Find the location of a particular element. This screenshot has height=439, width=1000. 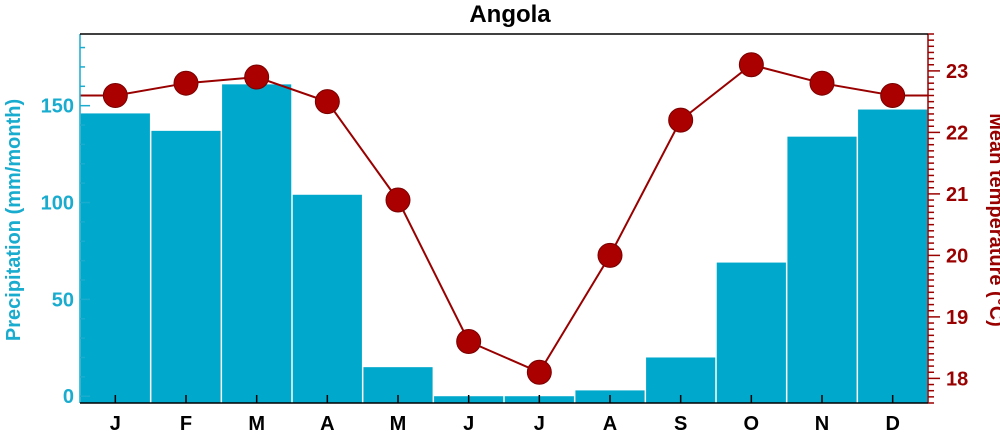

x-axis-tick-label: D is located at coordinates (892, 423).